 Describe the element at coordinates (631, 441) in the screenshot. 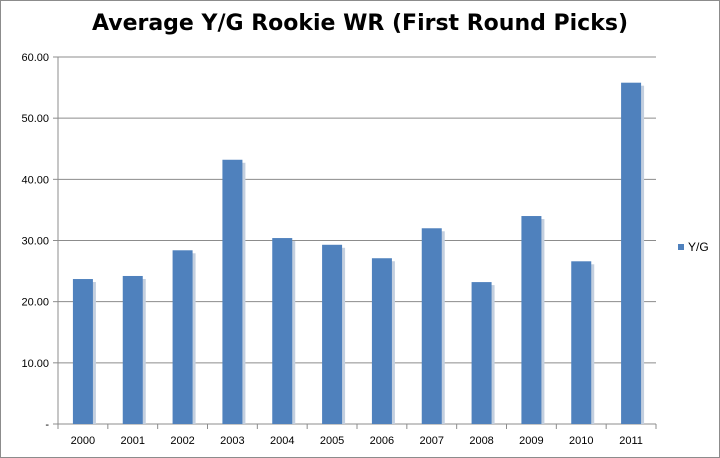

I see `x-tick-label: 2011` at that location.